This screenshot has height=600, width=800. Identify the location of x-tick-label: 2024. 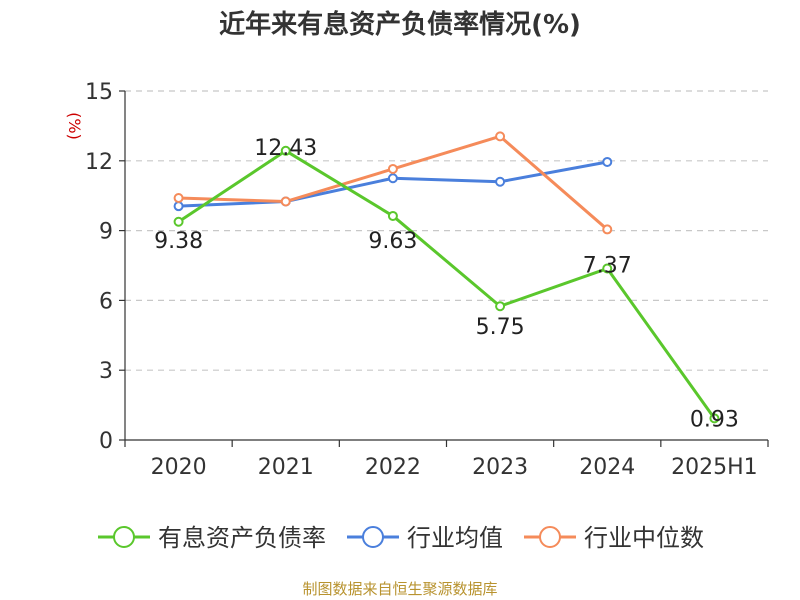
(607, 467).